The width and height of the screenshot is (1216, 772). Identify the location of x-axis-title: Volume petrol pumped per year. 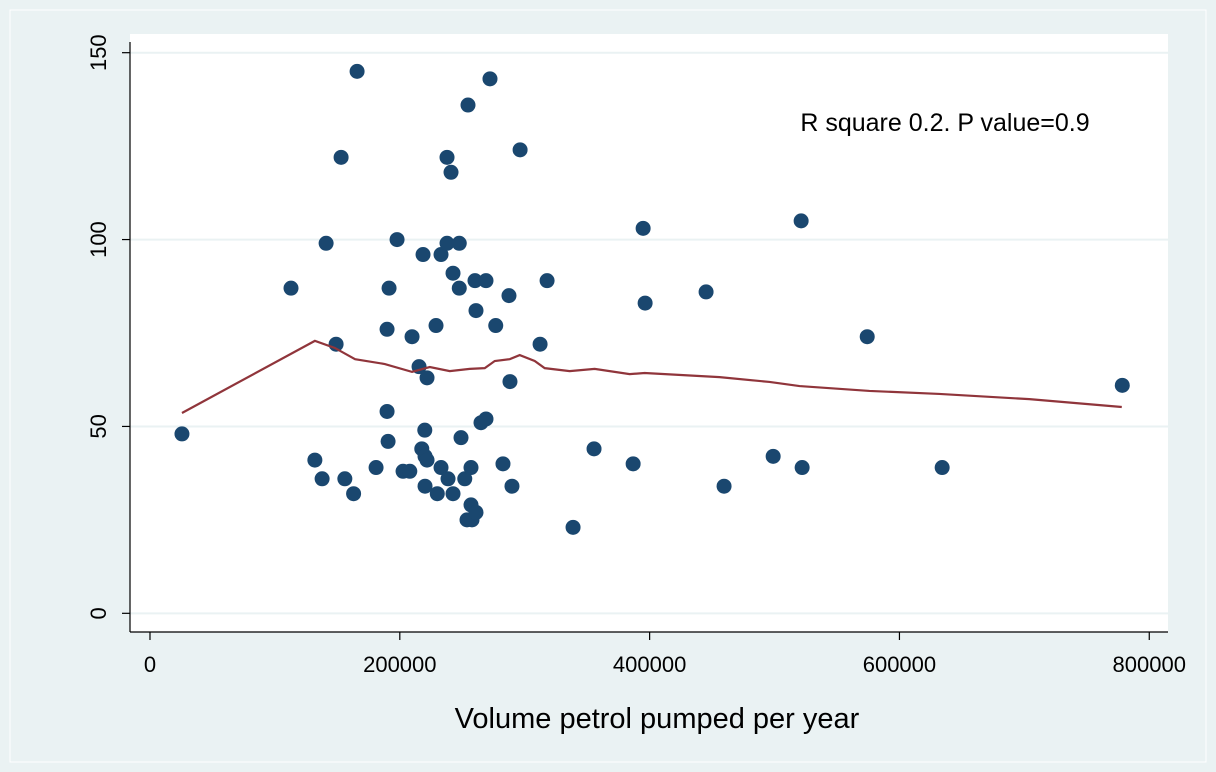
(657, 719).